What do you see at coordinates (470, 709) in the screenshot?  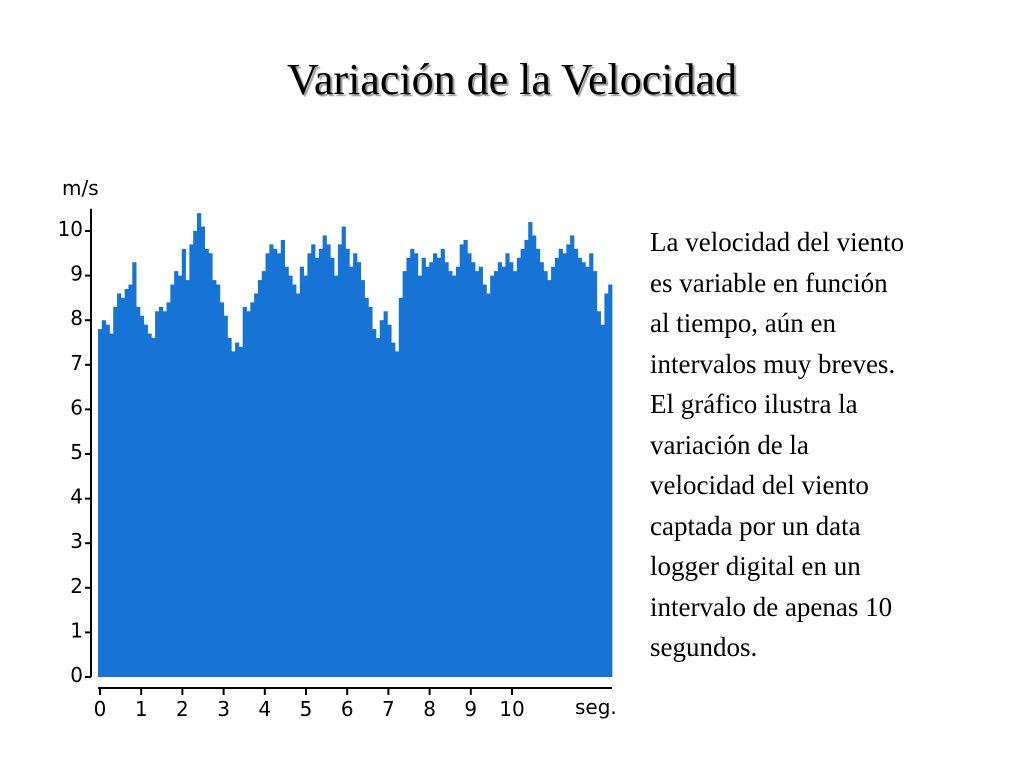 I see `x-tick-label: 9` at bounding box center [470, 709].